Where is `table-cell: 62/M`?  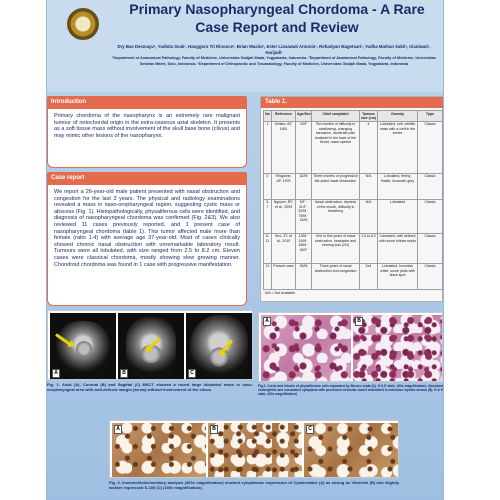 table-cell: 62/M is located at coordinates (303, 186).